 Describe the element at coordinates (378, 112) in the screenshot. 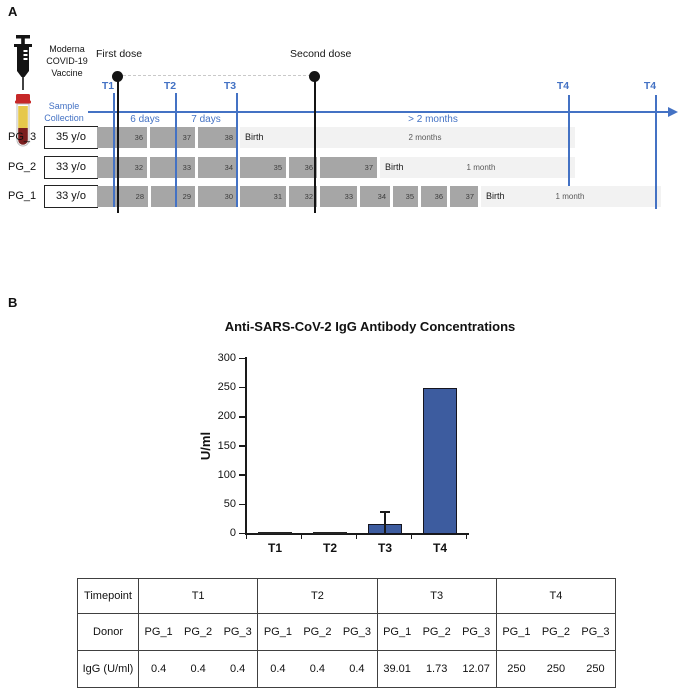

I see `timeline-axis` at that location.